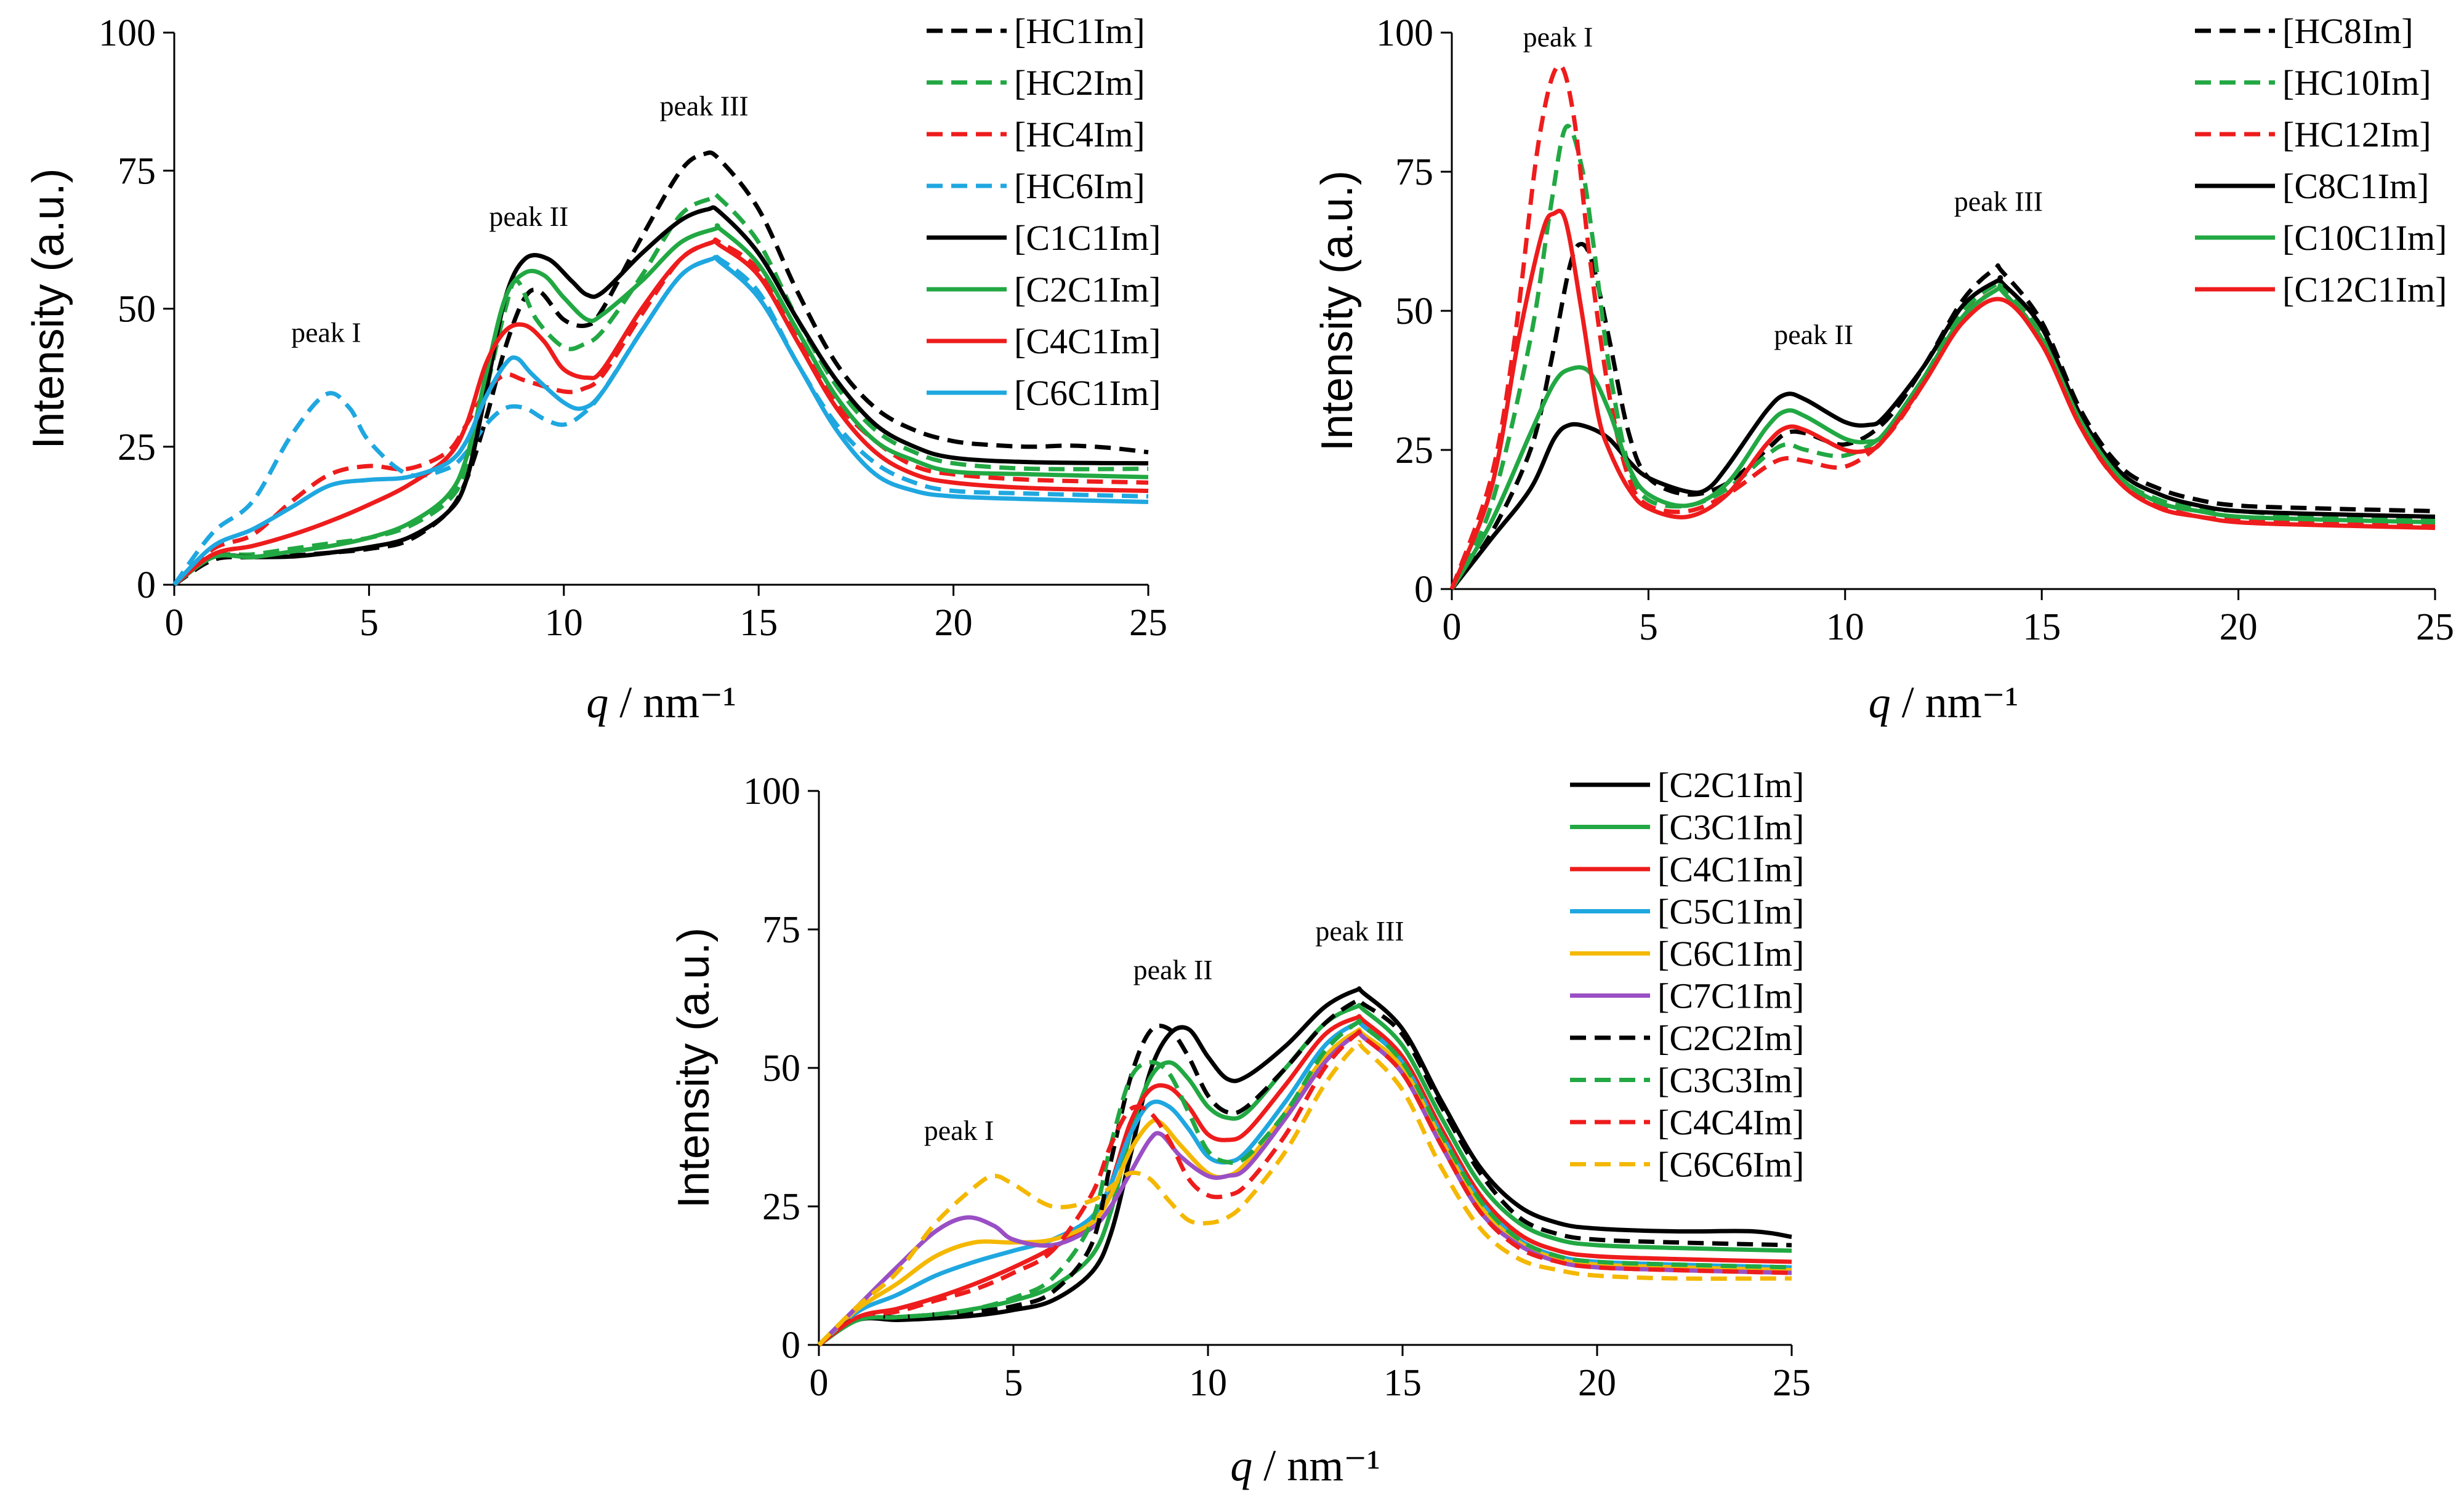 This screenshot has height=1500, width=2464. What do you see at coordinates (1730, 1081) in the screenshot?
I see `legend-label: [C3C3Im]` at bounding box center [1730, 1081].